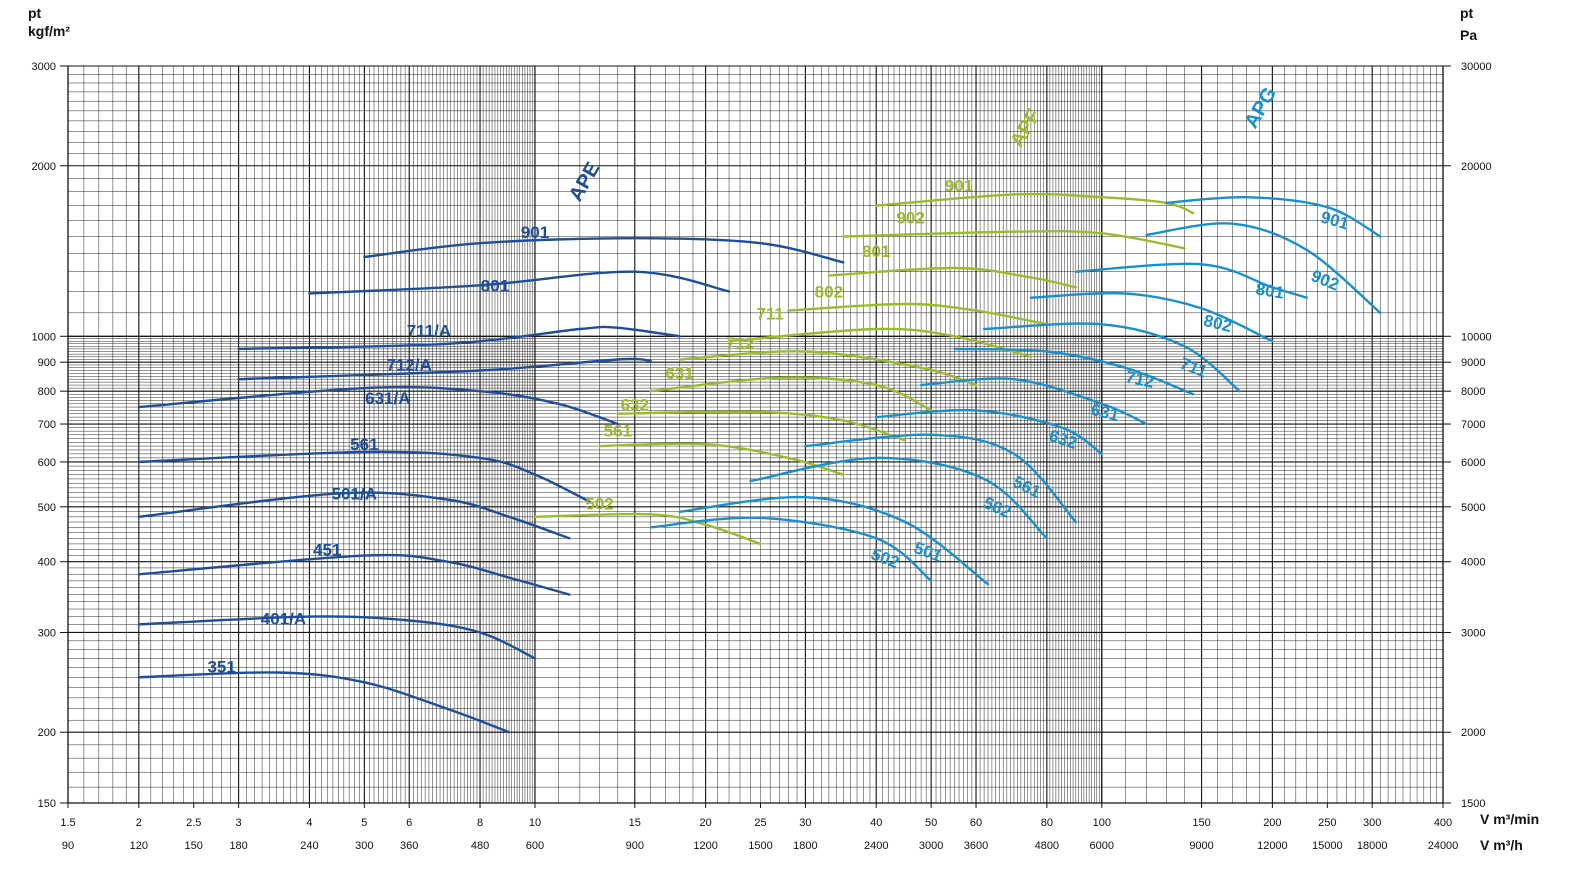 This screenshot has height=882, width=1595. I want to click on bottom-secondary-tick-label: 2400, so click(876, 846).